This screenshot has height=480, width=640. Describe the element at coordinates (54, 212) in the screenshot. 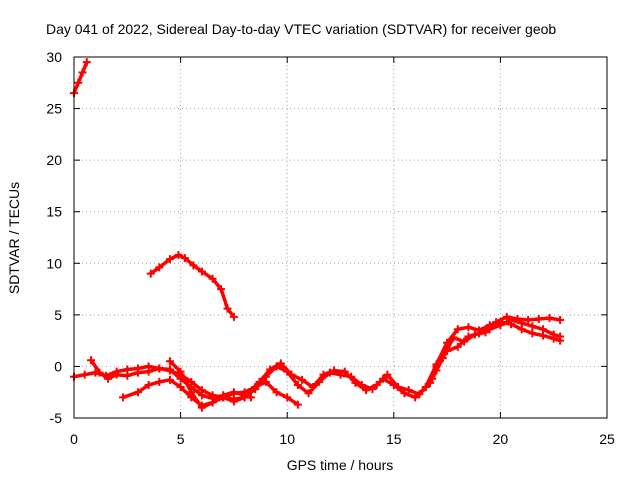

I see `y-tick-label: 15` at that location.